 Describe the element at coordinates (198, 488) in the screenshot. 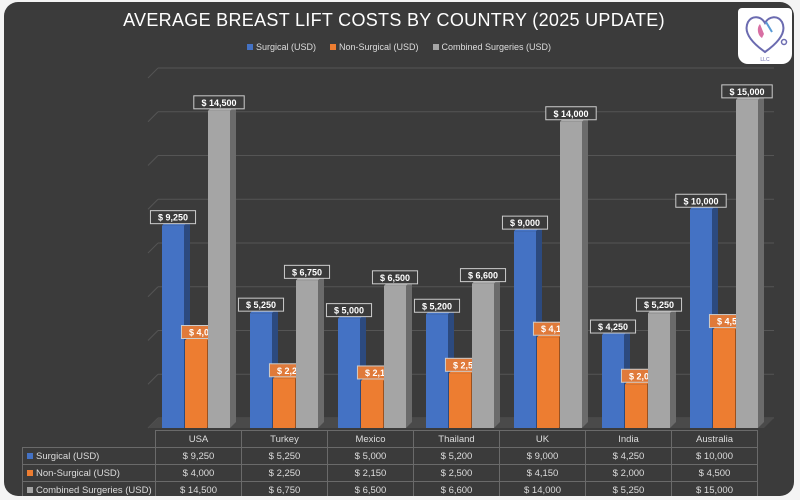

I see `table-cell: $ 14,500` at that location.